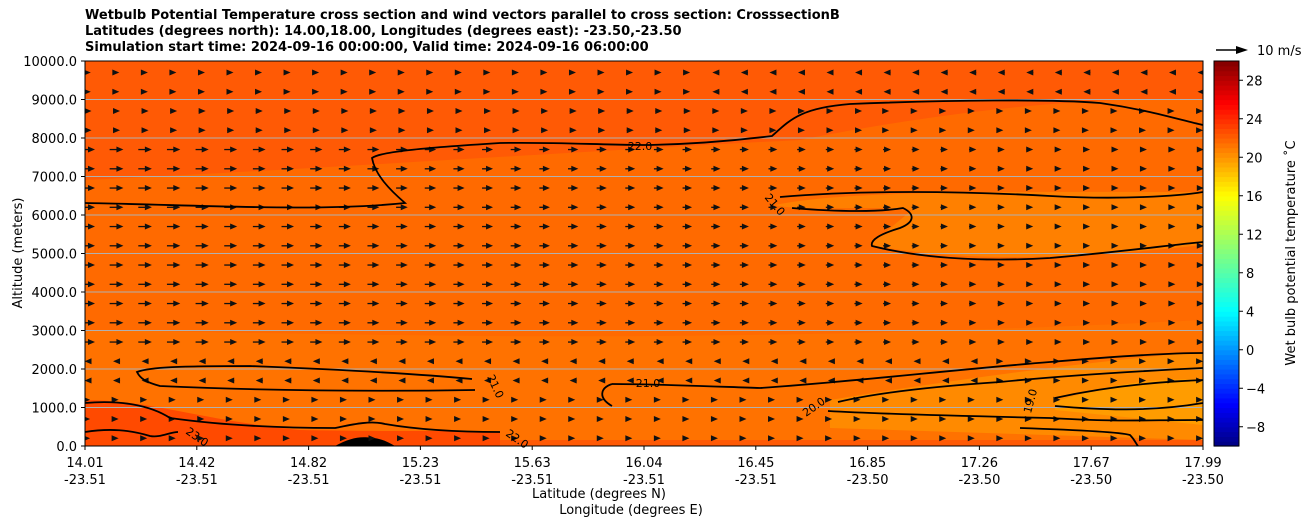  Describe the element at coordinates (84, 463) in the screenshot. I see `x-tick-label-lat: 14.01` at that location.